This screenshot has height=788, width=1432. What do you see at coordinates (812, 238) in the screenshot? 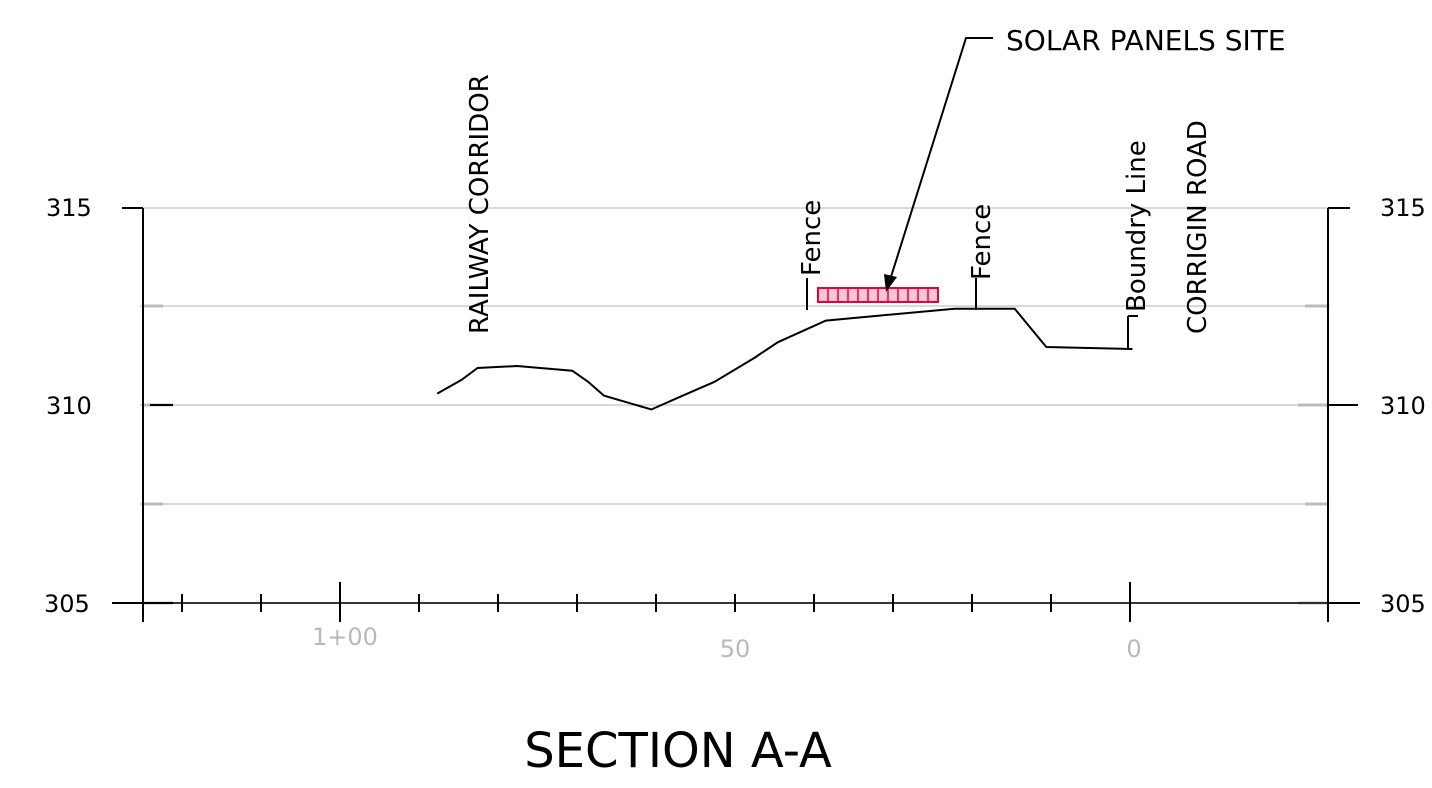
I see `fence-left-label: Fence` at bounding box center [812, 238].